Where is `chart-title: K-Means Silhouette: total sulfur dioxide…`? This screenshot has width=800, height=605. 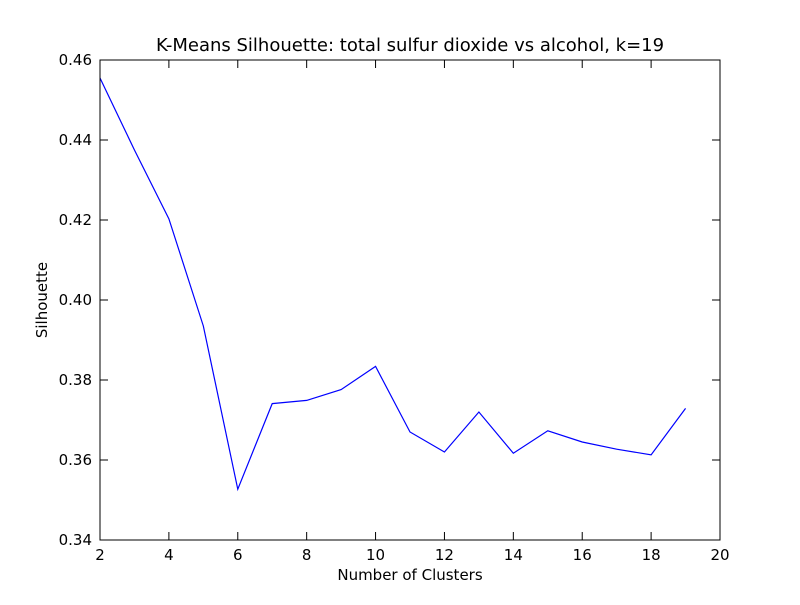
chart-title: K-Means Silhouette: total sulfur dioxide… is located at coordinates (410, 45).